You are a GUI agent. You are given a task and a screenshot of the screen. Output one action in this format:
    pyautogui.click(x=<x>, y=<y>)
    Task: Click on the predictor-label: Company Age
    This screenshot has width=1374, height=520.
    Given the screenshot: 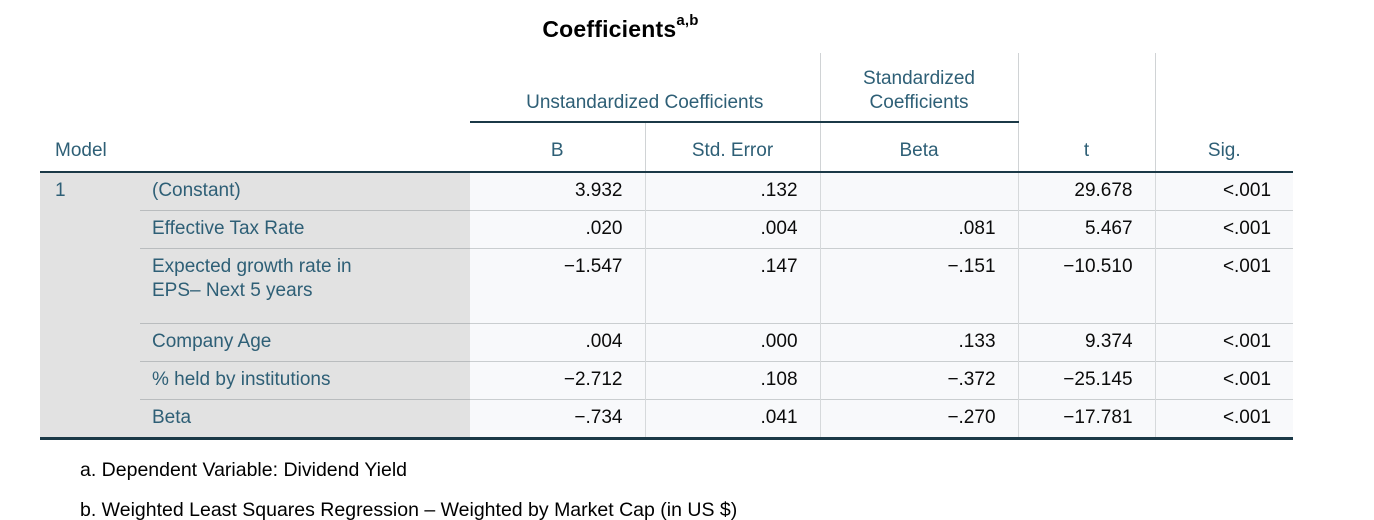 What is the action you would take?
    pyautogui.click(x=305, y=342)
    